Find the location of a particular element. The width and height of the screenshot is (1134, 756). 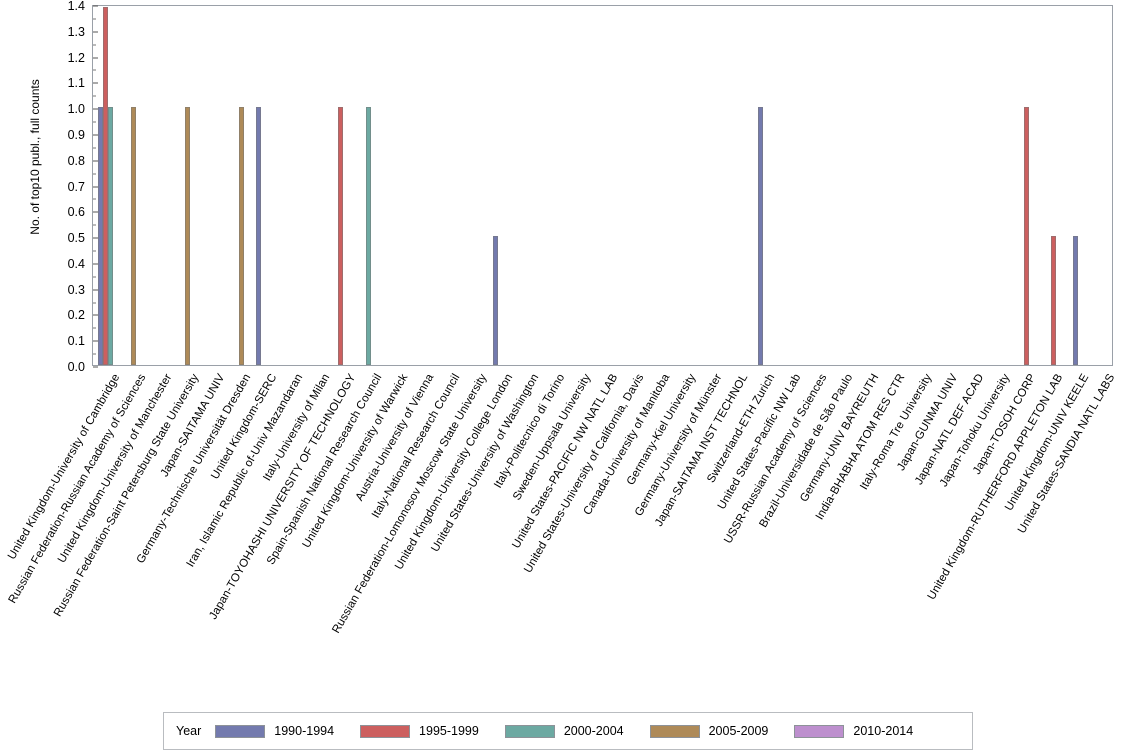

y-axis-tick-label: 0.2 is located at coordinates (76, 315).